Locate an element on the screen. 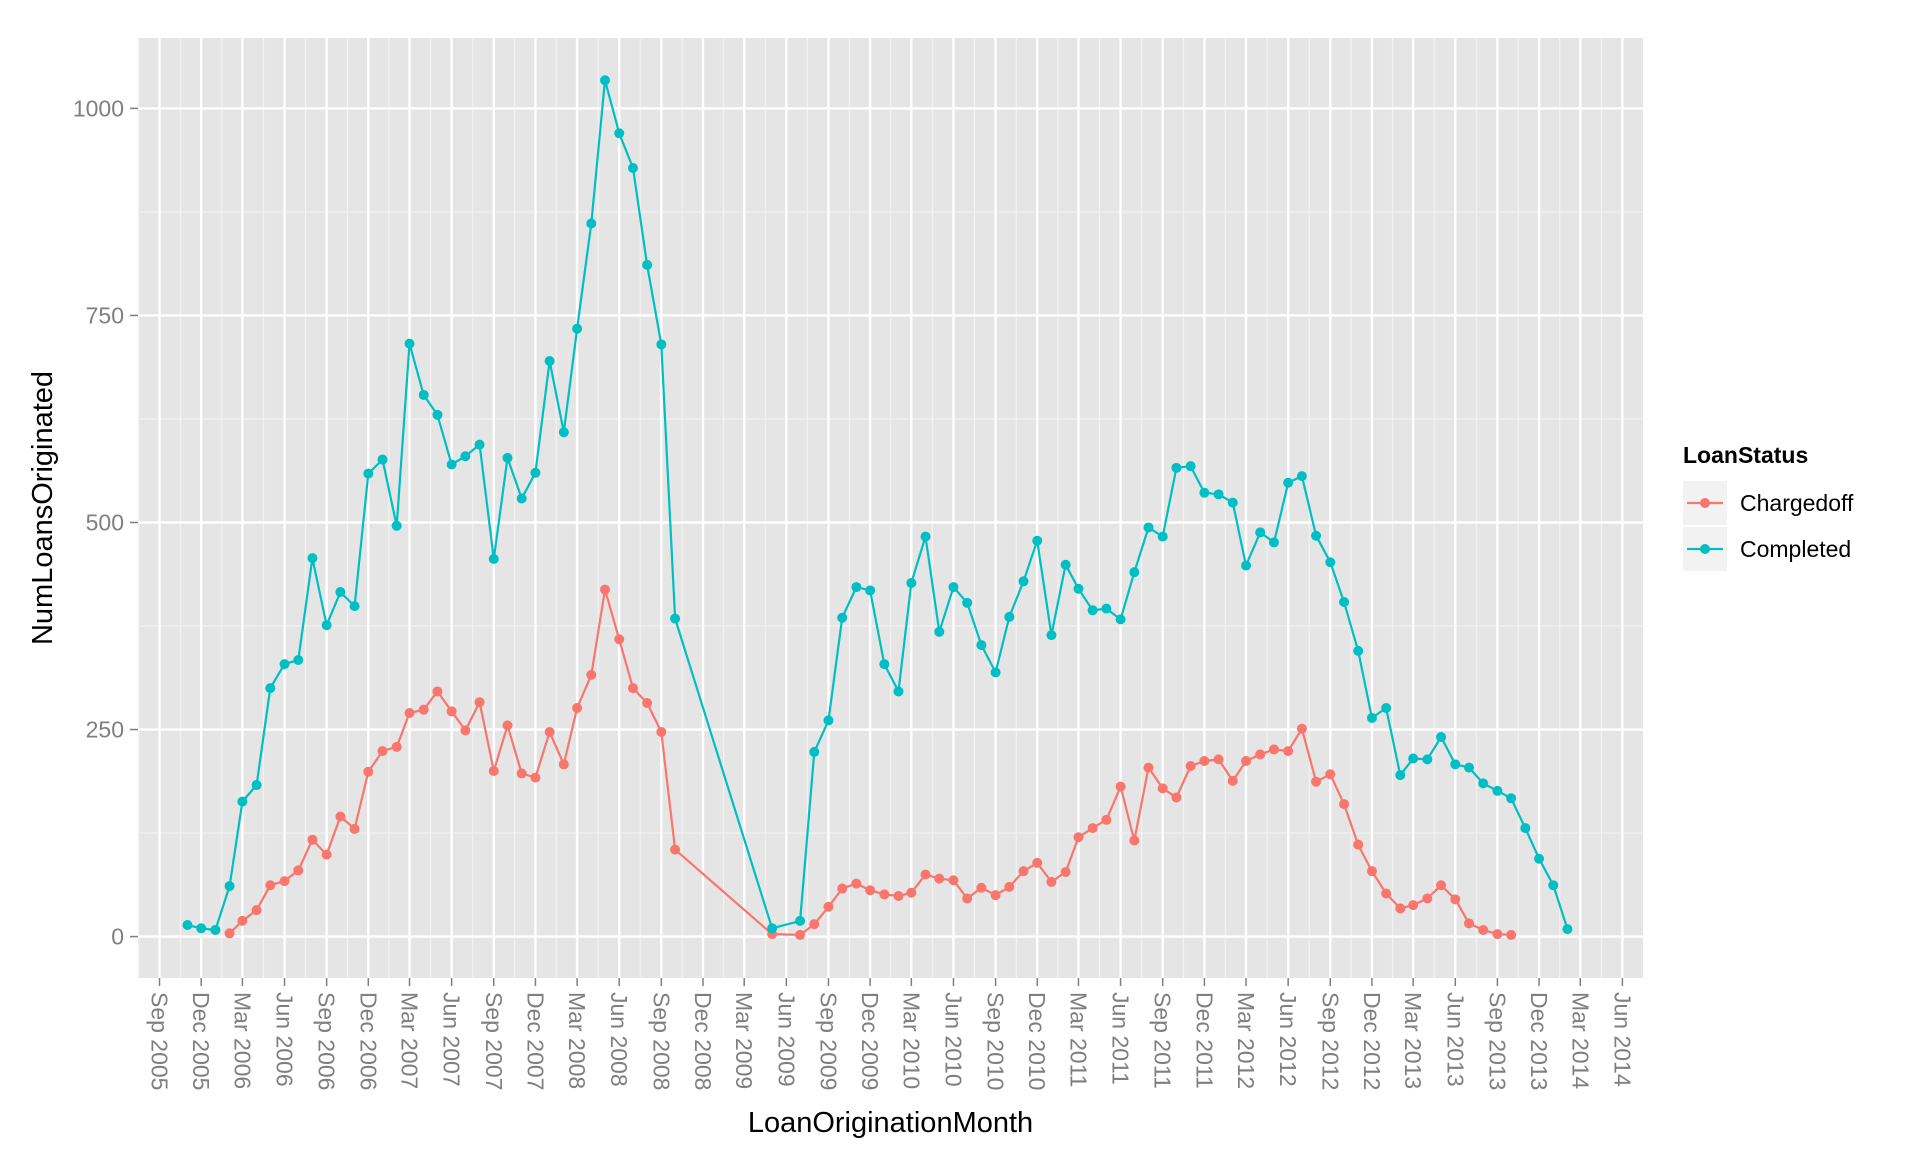 The height and width of the screenshot is (1152, 1920). y-tick-label: 0 is located at coordinates (117, 937).